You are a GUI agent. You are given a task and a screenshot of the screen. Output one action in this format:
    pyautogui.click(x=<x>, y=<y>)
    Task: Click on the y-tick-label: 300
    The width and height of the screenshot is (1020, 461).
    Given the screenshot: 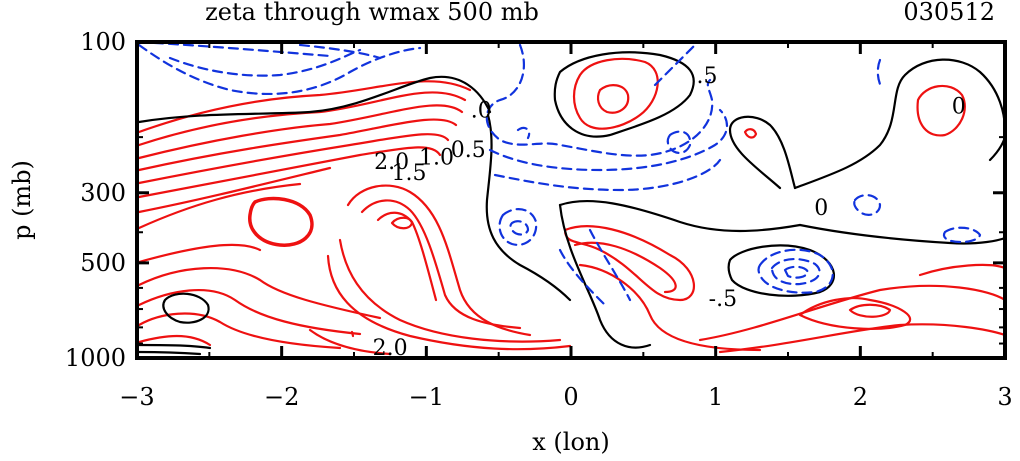 What is the action you would take?
    pyautogui.click(x=103, y=193)
    